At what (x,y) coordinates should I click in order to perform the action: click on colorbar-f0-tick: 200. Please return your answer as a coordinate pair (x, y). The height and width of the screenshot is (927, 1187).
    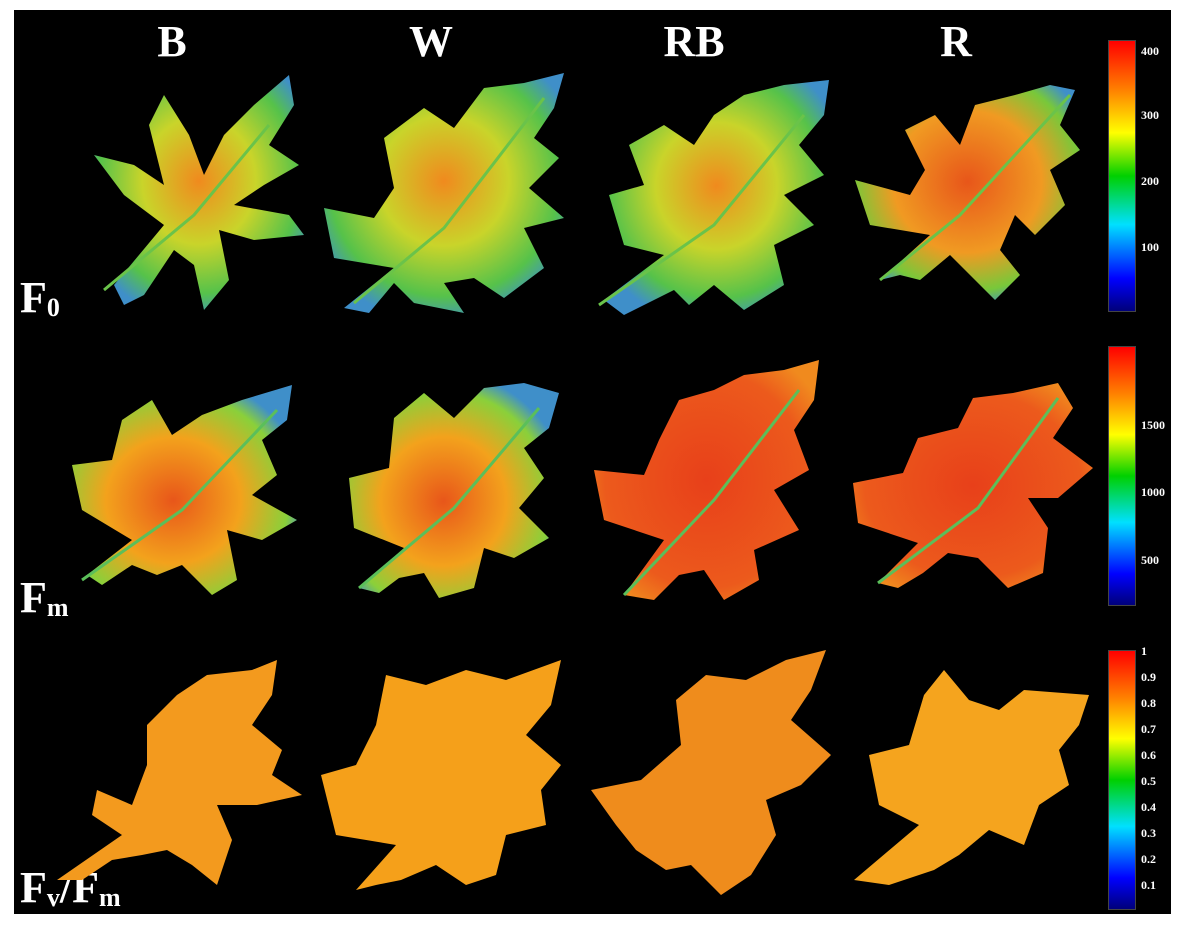
    Looking at the image, I should click on (1150, 181).